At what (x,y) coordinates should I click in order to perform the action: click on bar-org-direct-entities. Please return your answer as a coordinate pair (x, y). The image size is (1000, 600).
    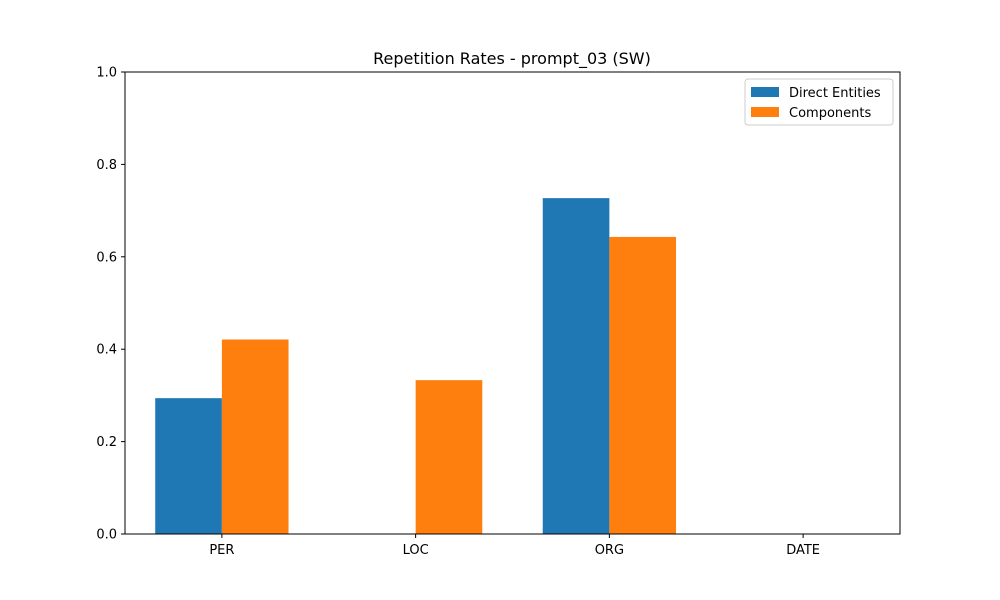
    Looking at the image, I should click on (576, 366).